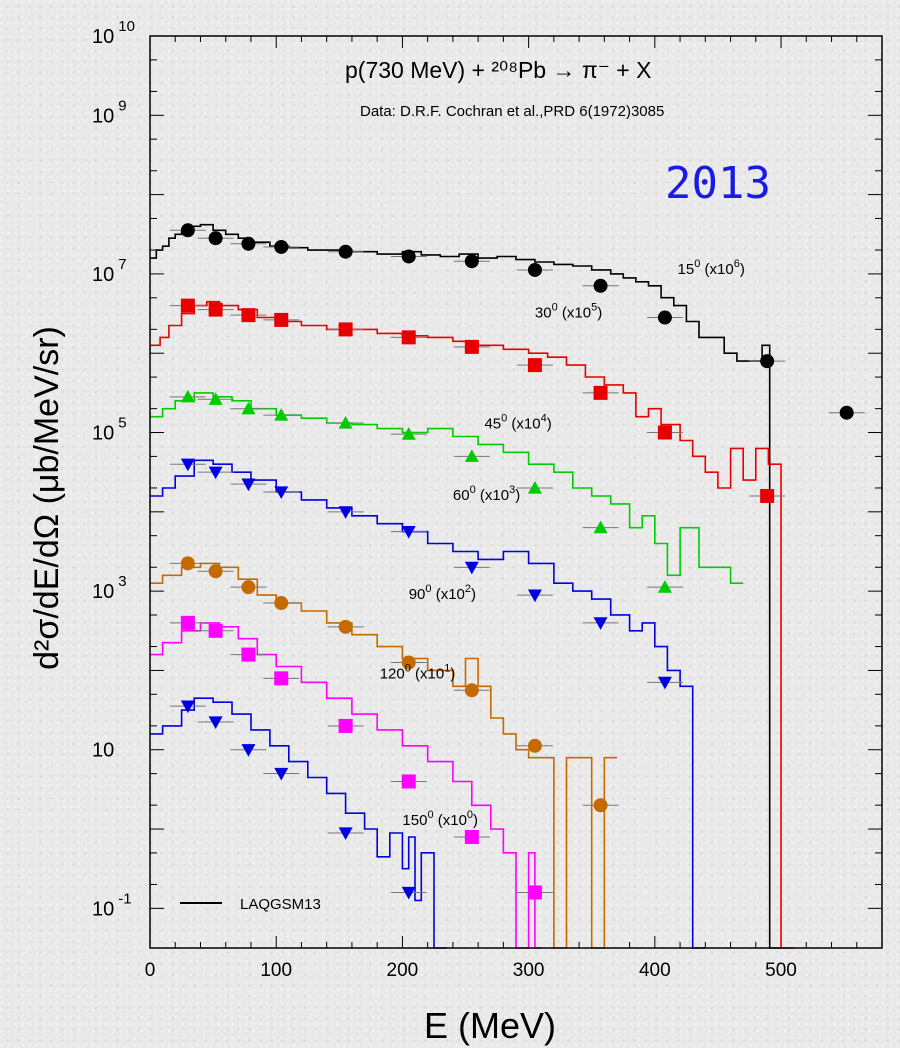 This screenshot has height=1048, width=900. I want to click on histogram-45deg, so click(447, 488).